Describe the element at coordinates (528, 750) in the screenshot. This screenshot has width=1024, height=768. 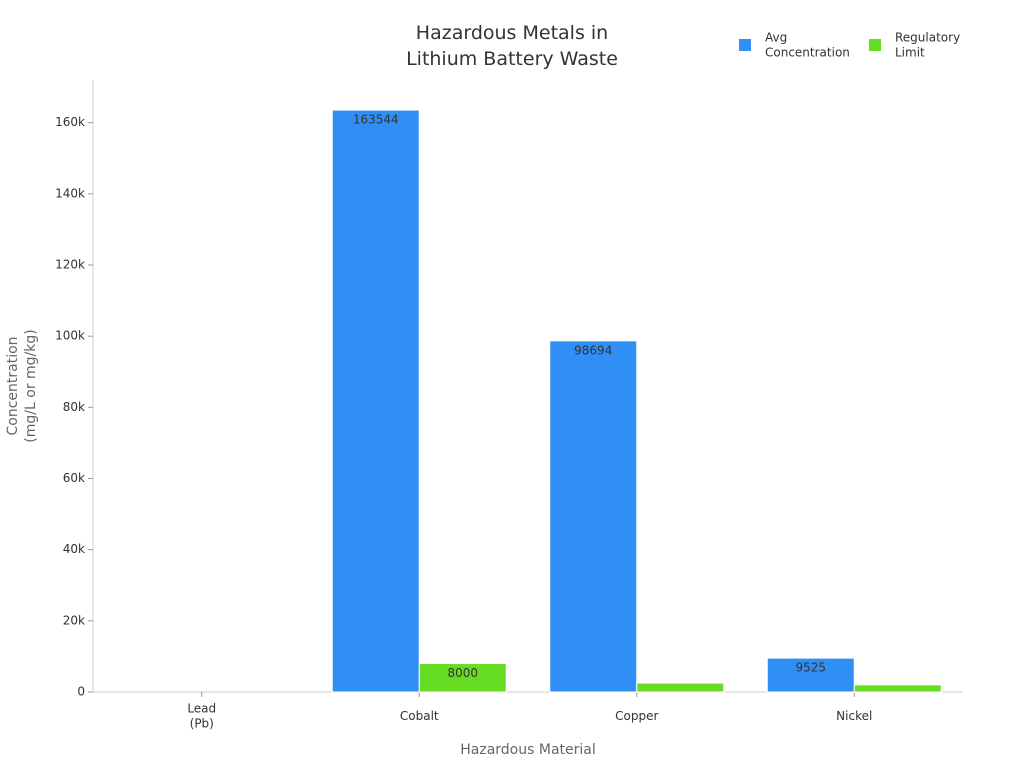
I see `x-axis-label: Hazardous Material` at that location.